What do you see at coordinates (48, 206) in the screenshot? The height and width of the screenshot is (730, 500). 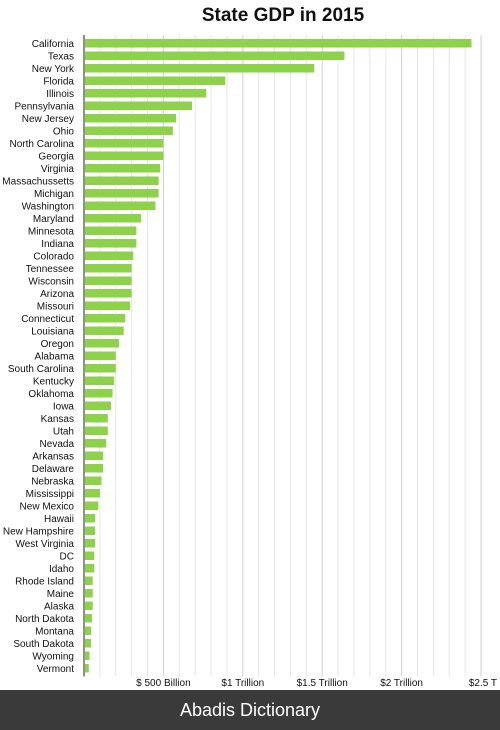 I see `category-label: Washington` at bounding box center [48, 206].